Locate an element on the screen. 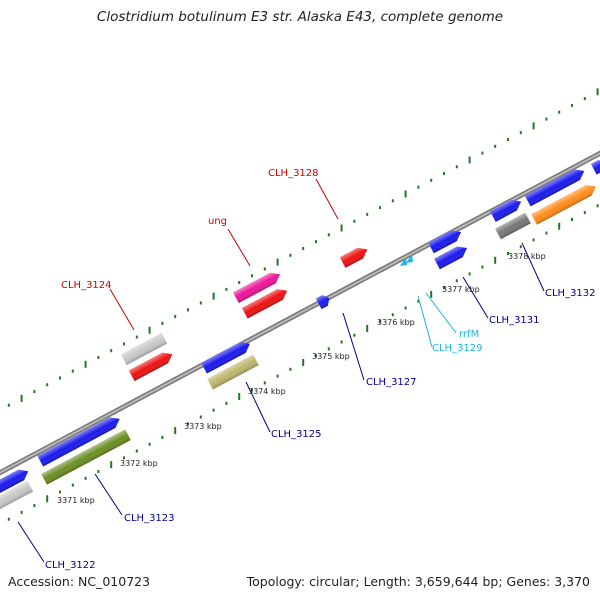  gene-label-clh-3123: CLH_3123 is located at coordinates (149, 518).